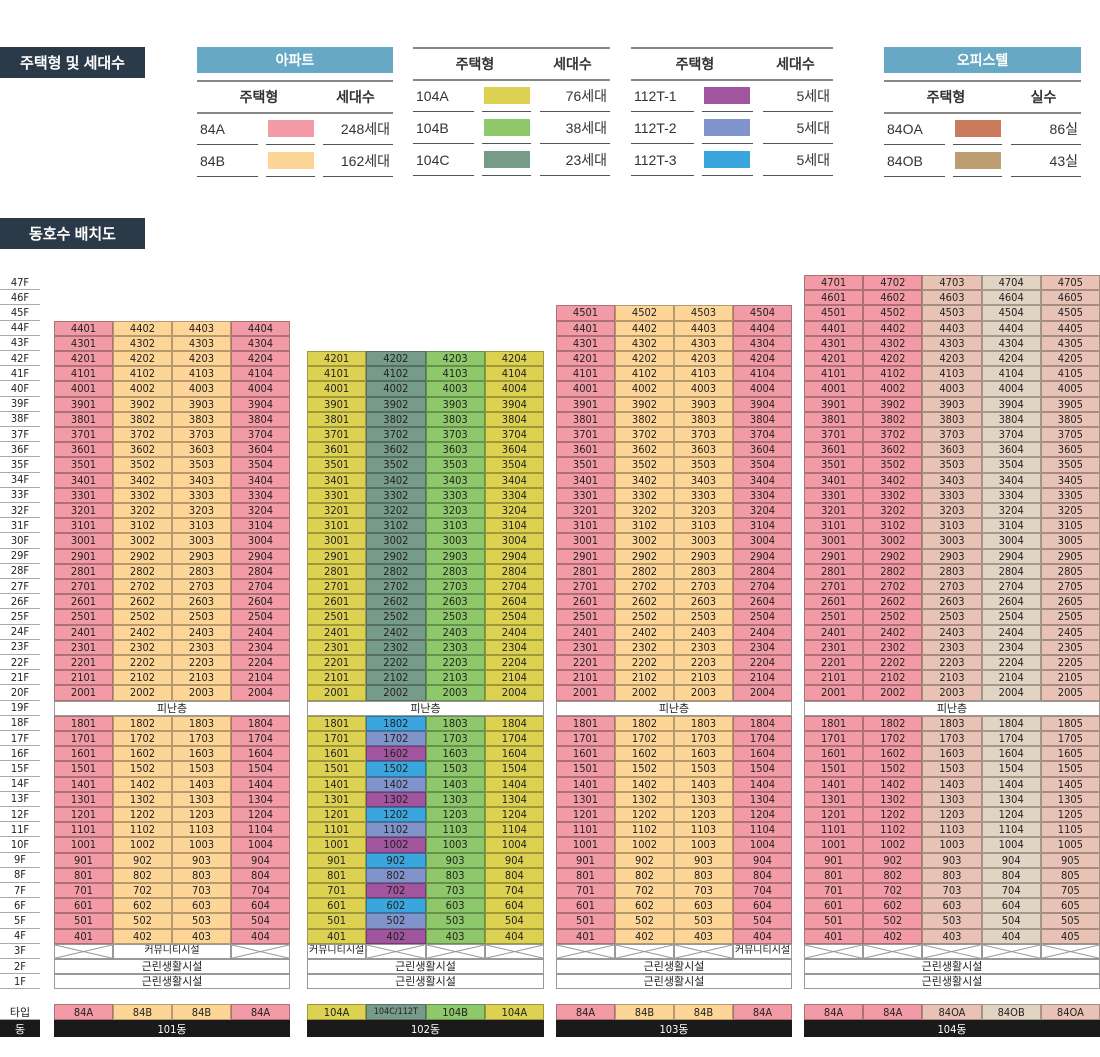 The image size is (1100, 1057). Describe the element at coordinates (142, 815) in the screenshot. I see `unit-cell: 1202` at that location.